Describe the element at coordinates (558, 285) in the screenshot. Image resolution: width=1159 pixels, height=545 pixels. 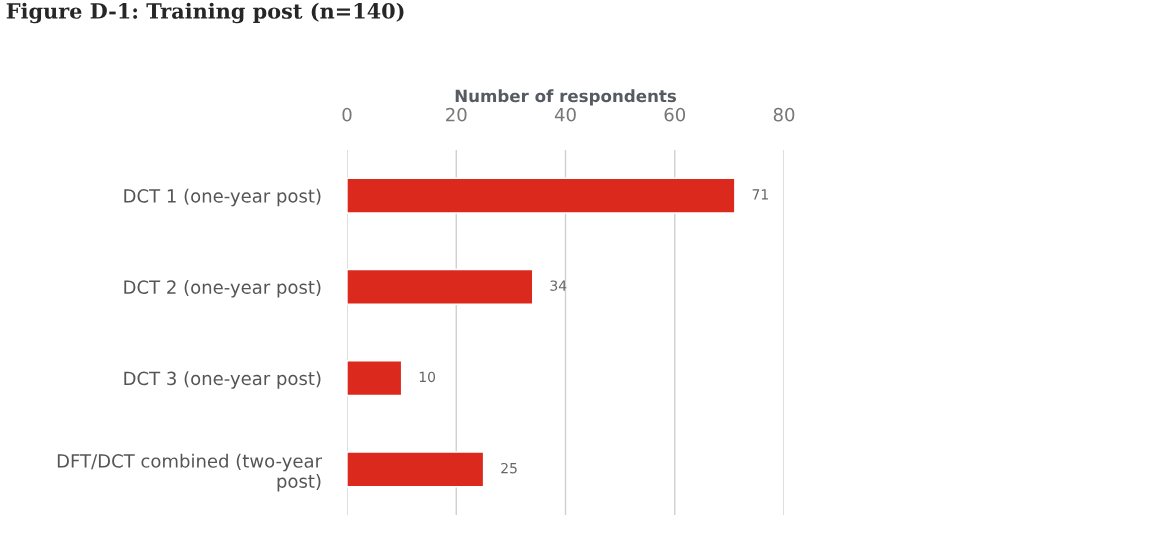
I see `data-label: 34` at that location.